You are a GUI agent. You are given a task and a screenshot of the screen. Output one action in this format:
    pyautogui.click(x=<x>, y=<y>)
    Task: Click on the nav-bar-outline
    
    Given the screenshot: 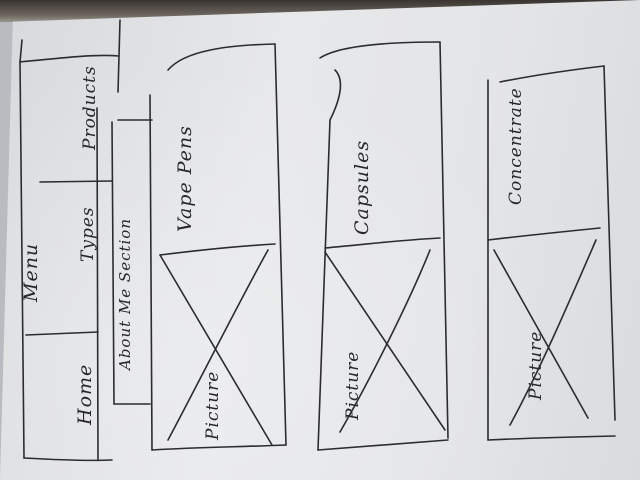 What is the action you would take?
    pyautogui.click(x=69, y=250)
    